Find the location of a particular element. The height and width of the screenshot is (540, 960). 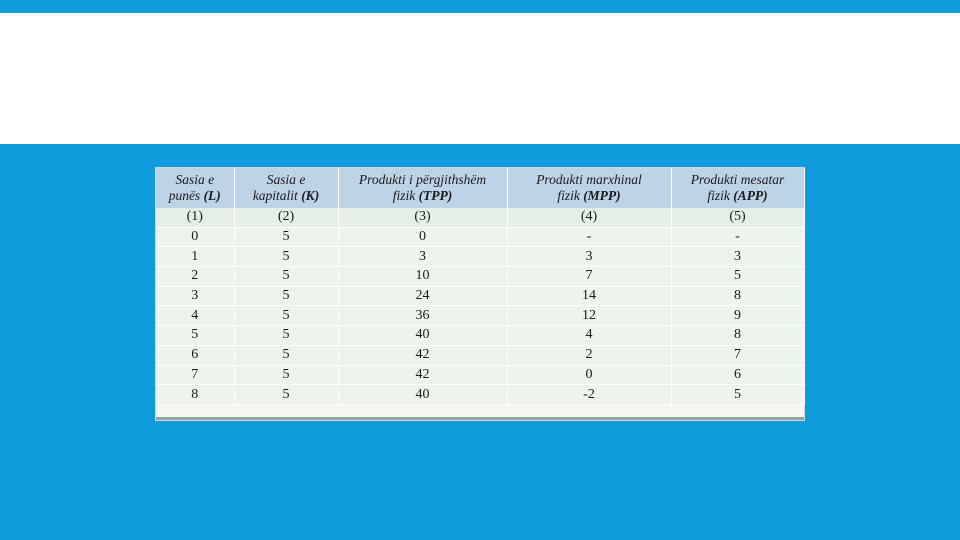

table-cell: 12 is located at coordinates (589, 316).